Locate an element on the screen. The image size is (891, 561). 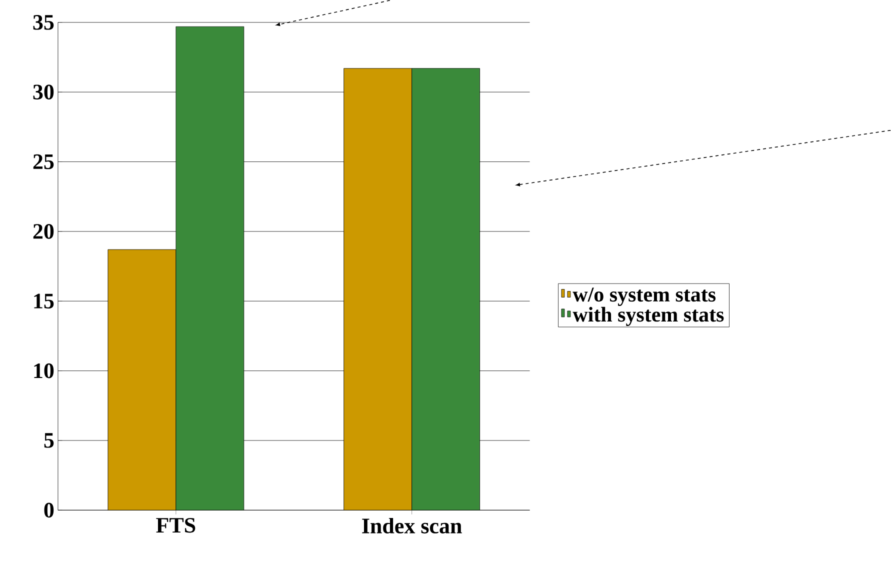
x-tick-label: Index scan is located at coordinates (412, 526).